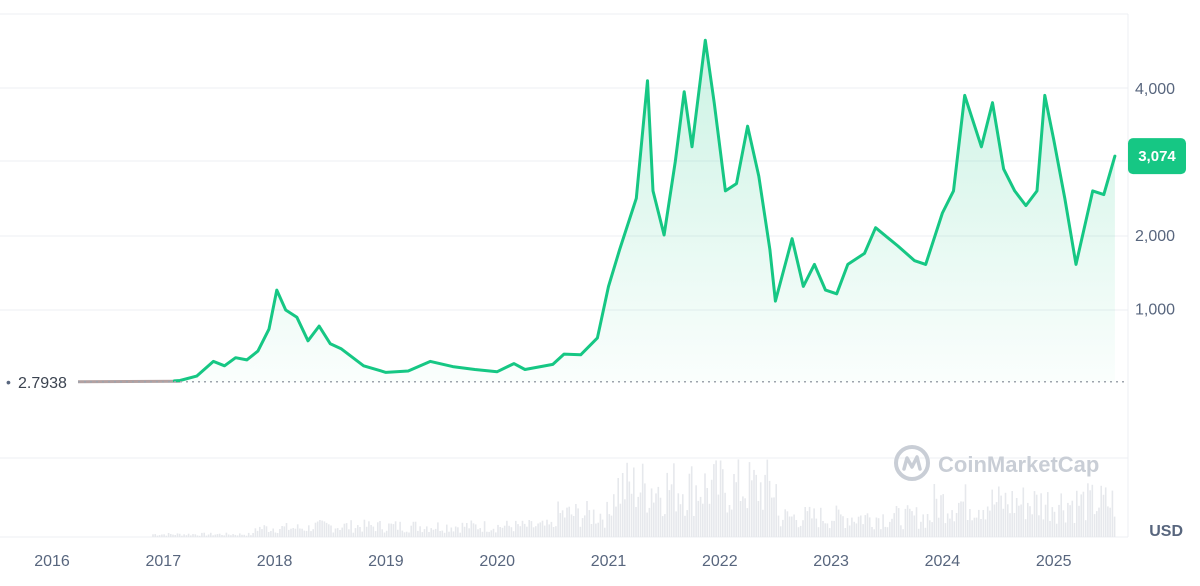  What do you see at coordinates (1155, 236) in the screenshot?
I see `y-tick-label-1: 2,000` at bounding box center [1155, 236].